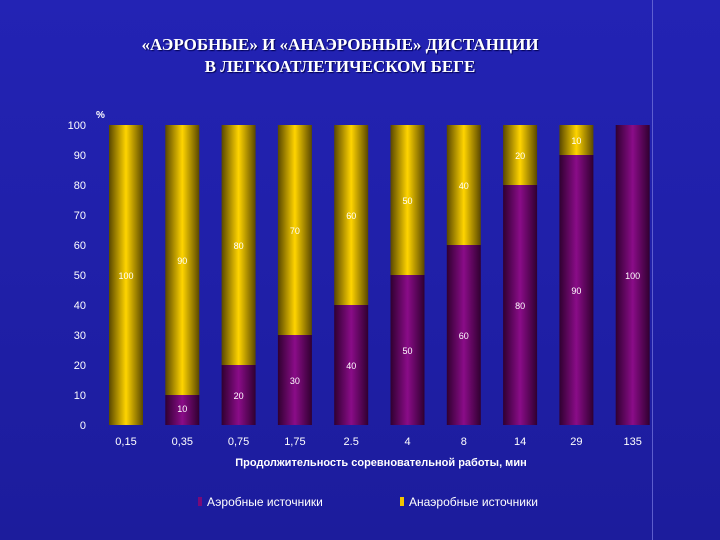  Describe the element at coordinates (80, 306) in the screenshot. I see `y-tick-label: 40` at that location.